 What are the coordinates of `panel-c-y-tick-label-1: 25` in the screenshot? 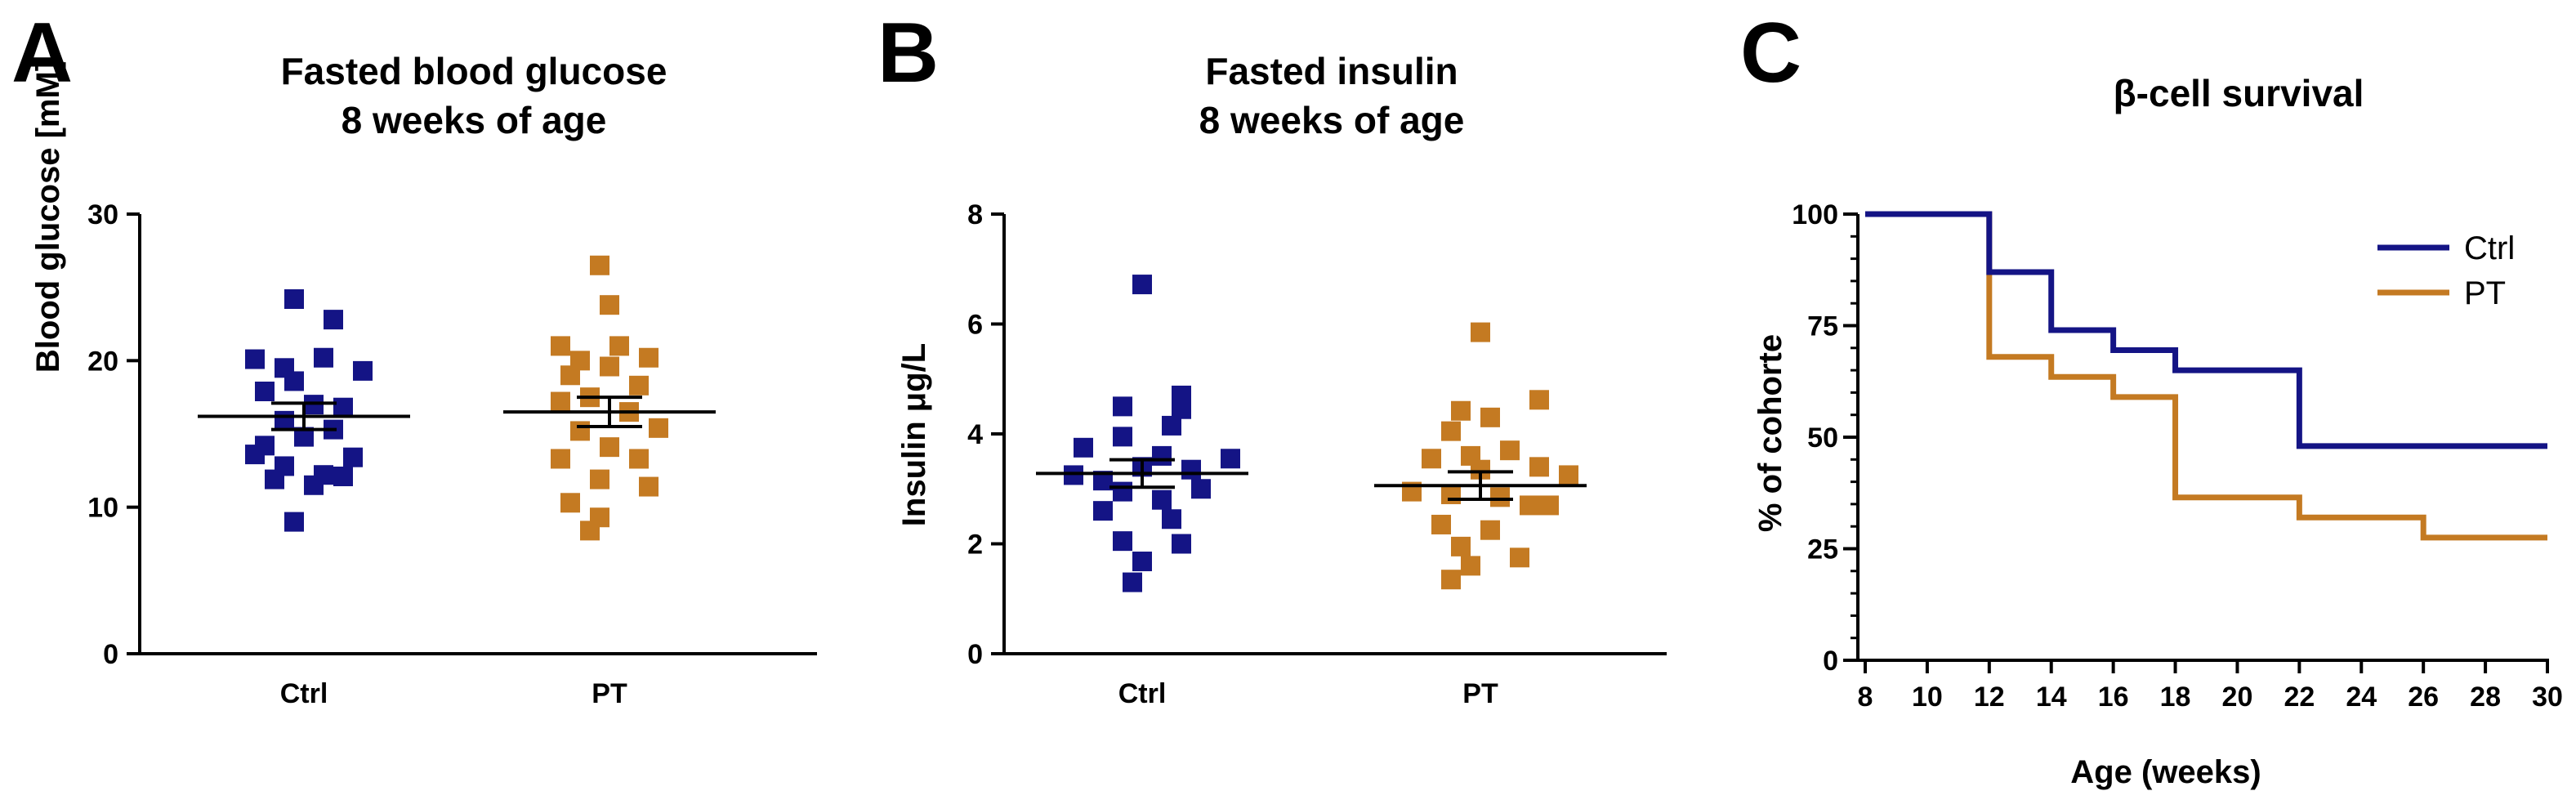 It's located at (1822, 549).